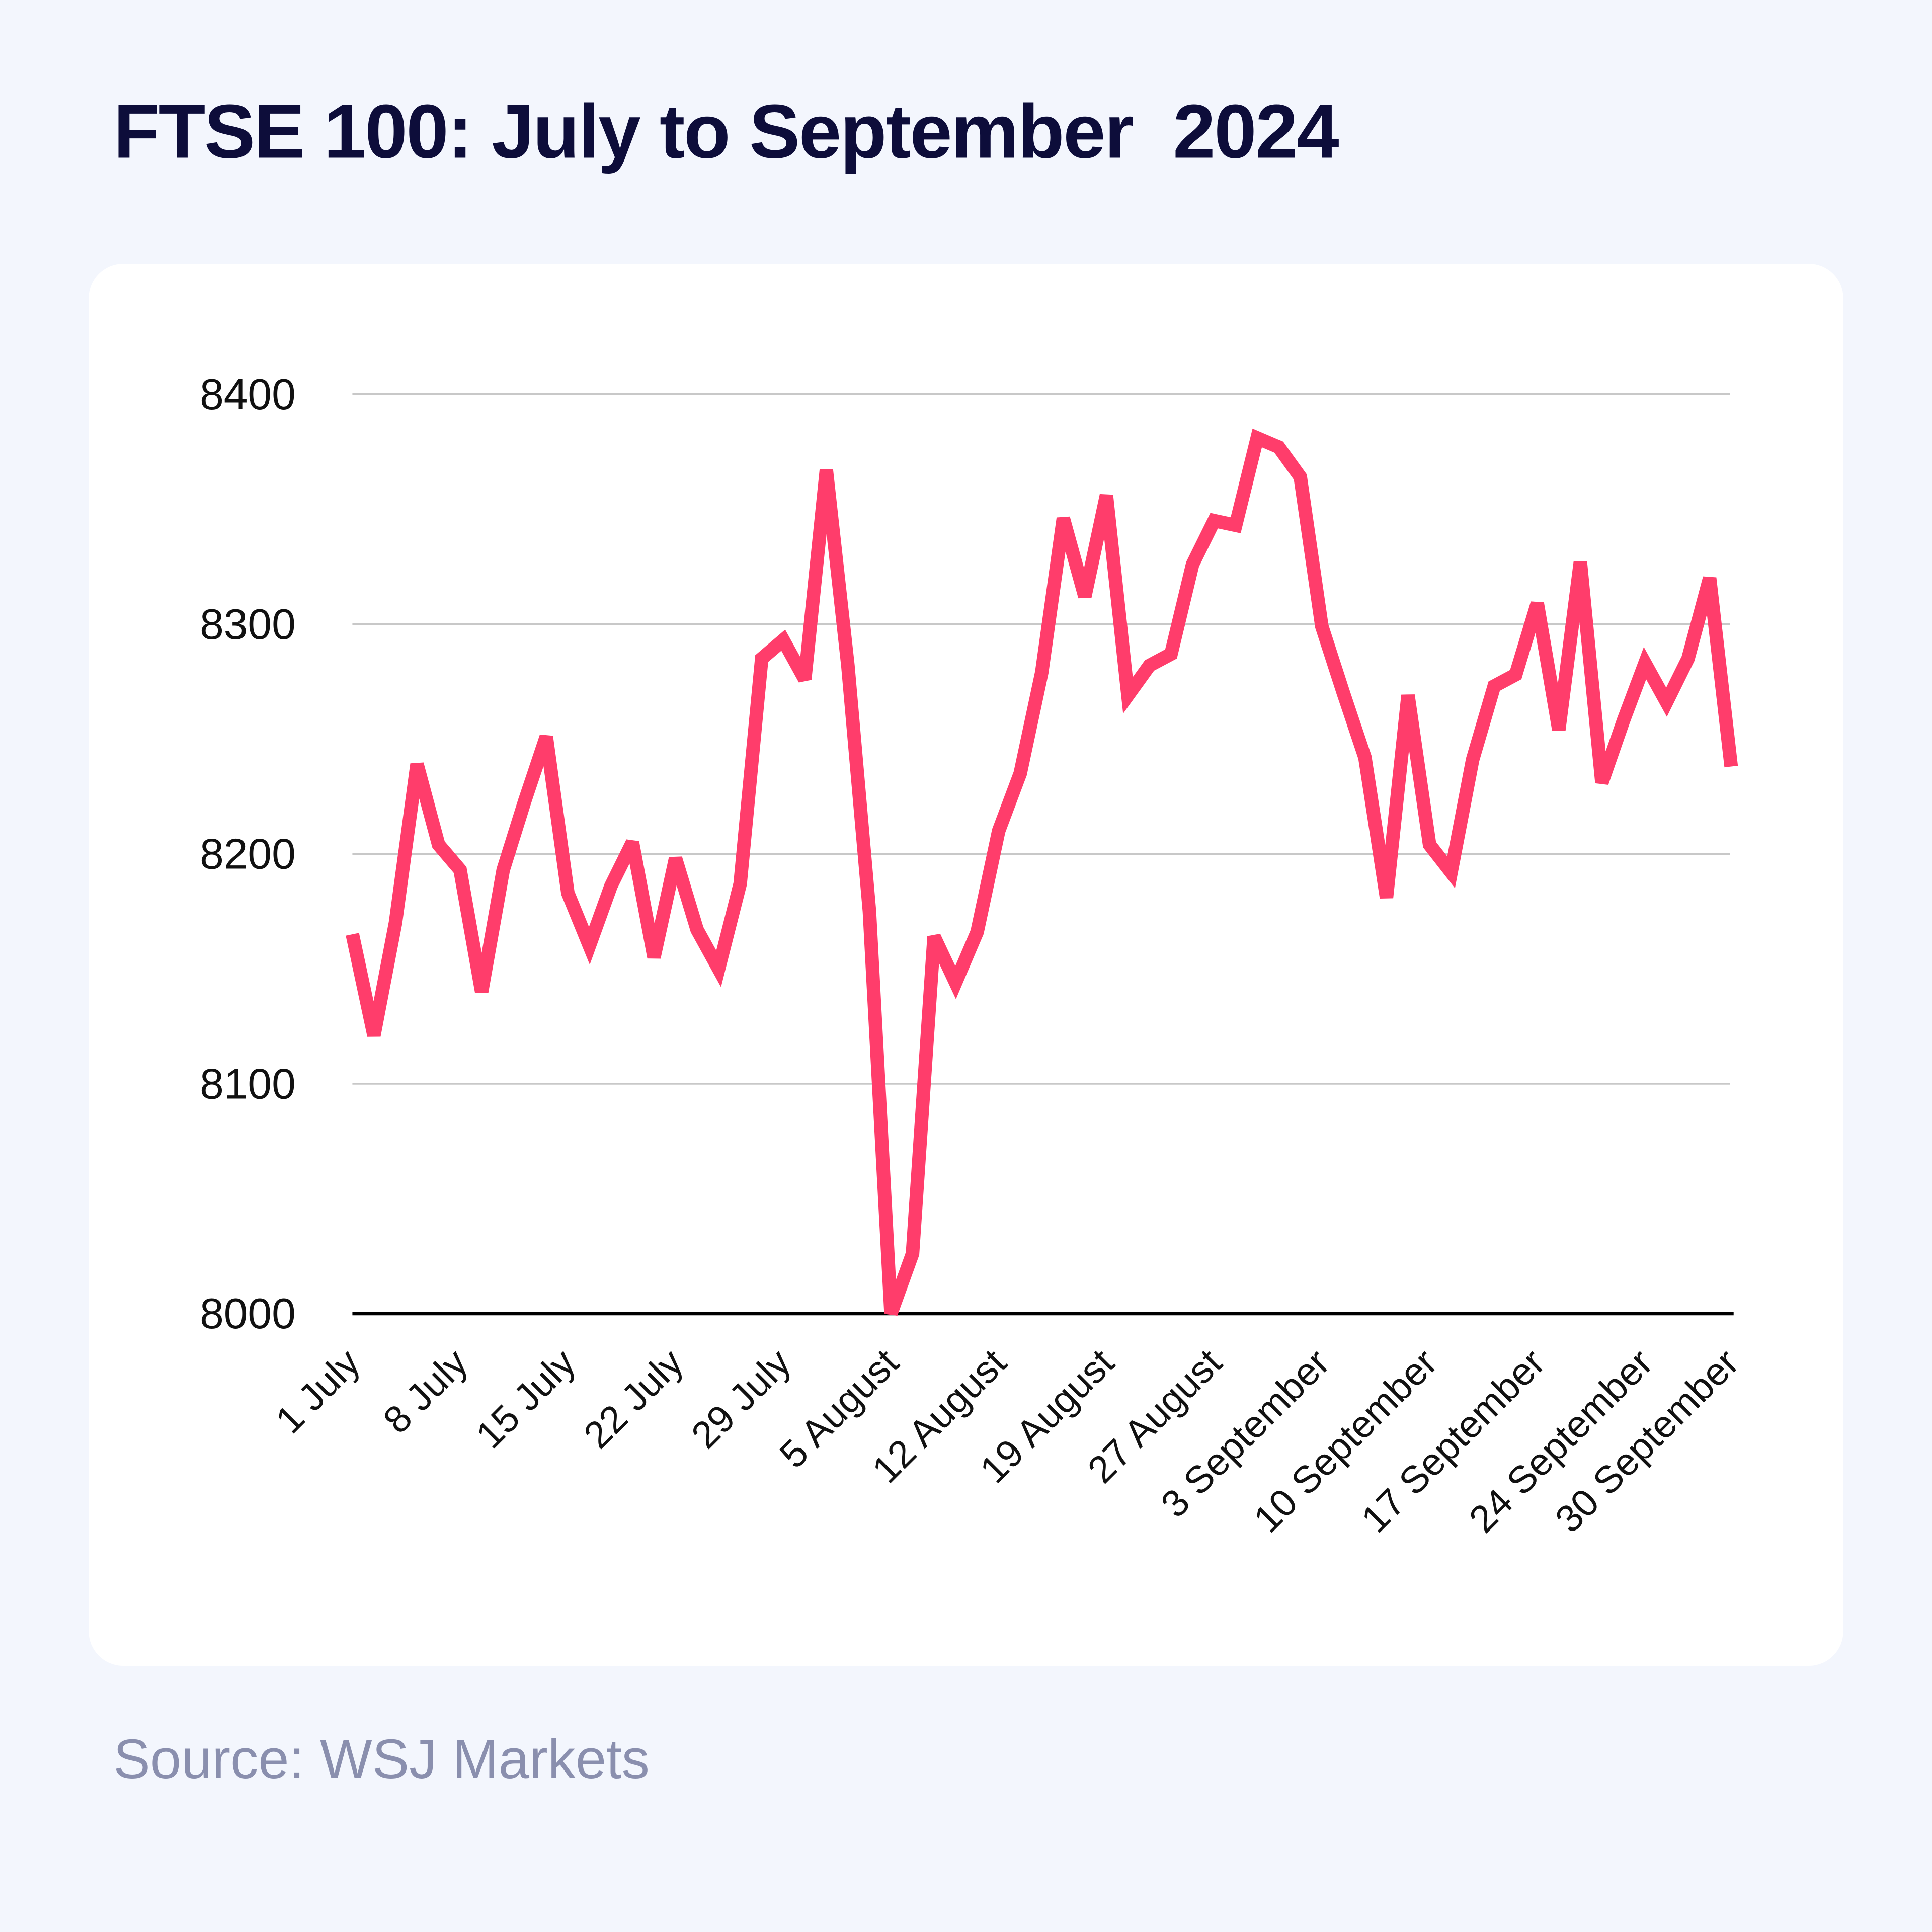 Image resolution: width=1932 pixels, height=1932 pixels. Describe the element at coordinates (1453, 1441) in the screenshot. I see `x-tick-label: 17 September` at that location.